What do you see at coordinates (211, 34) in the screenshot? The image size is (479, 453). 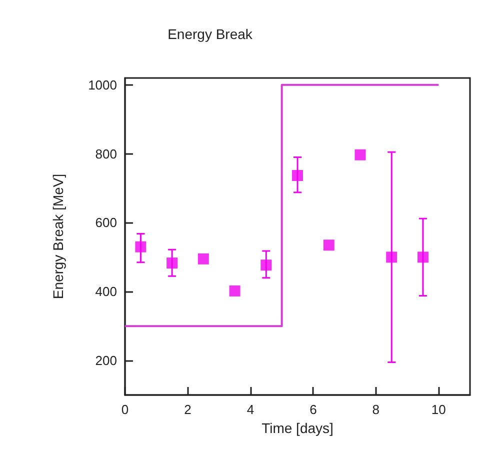 I see `chart-title: Energy Break` at bounding box center [211, 34].